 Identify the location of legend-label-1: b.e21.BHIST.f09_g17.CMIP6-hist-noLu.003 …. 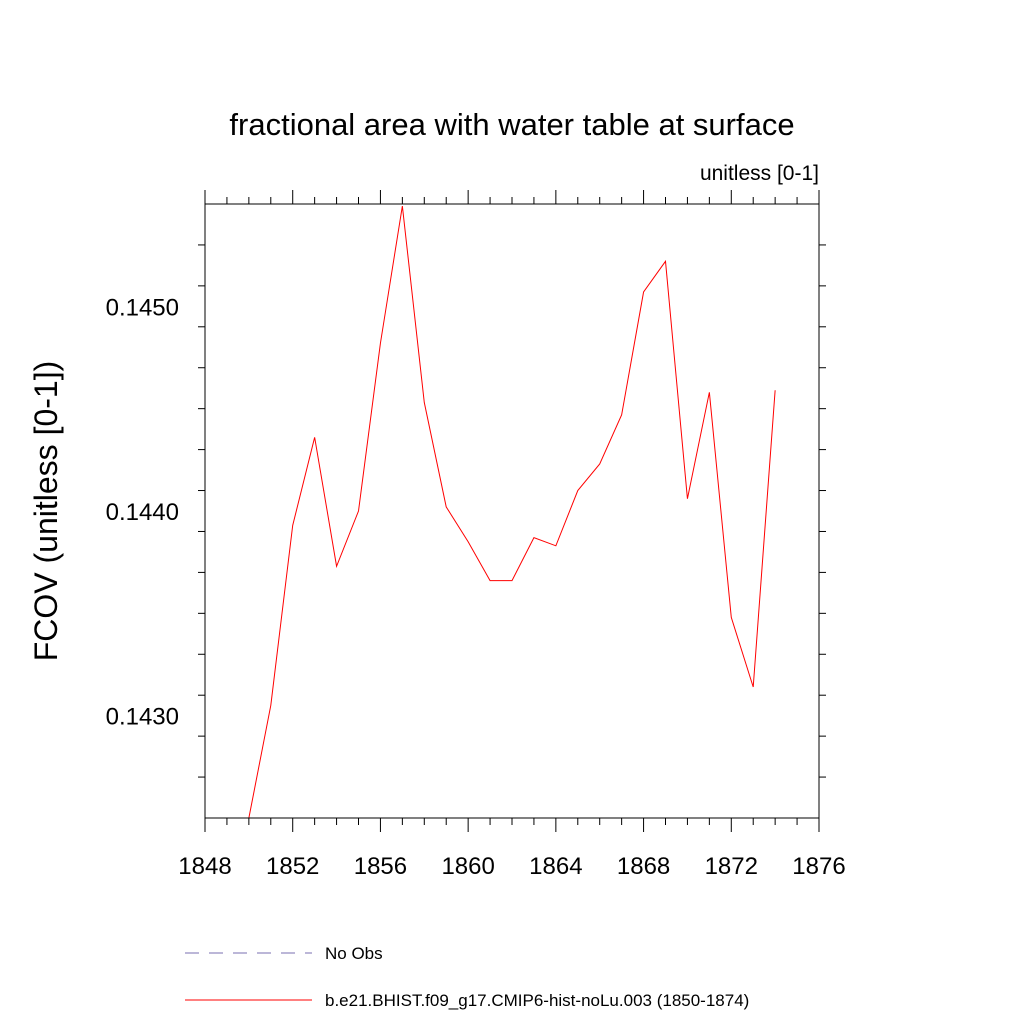
(537, 1000).